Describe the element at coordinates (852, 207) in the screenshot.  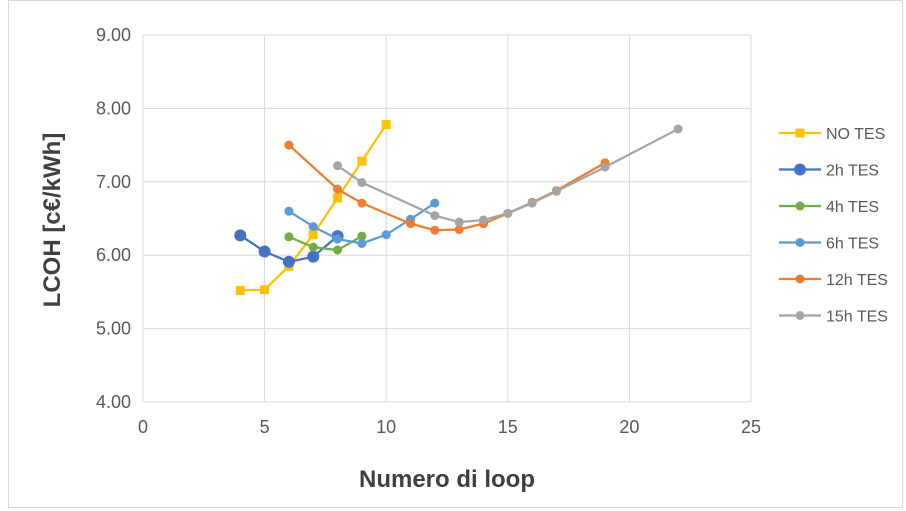
I see `legend-label: 4h TES` at that location.